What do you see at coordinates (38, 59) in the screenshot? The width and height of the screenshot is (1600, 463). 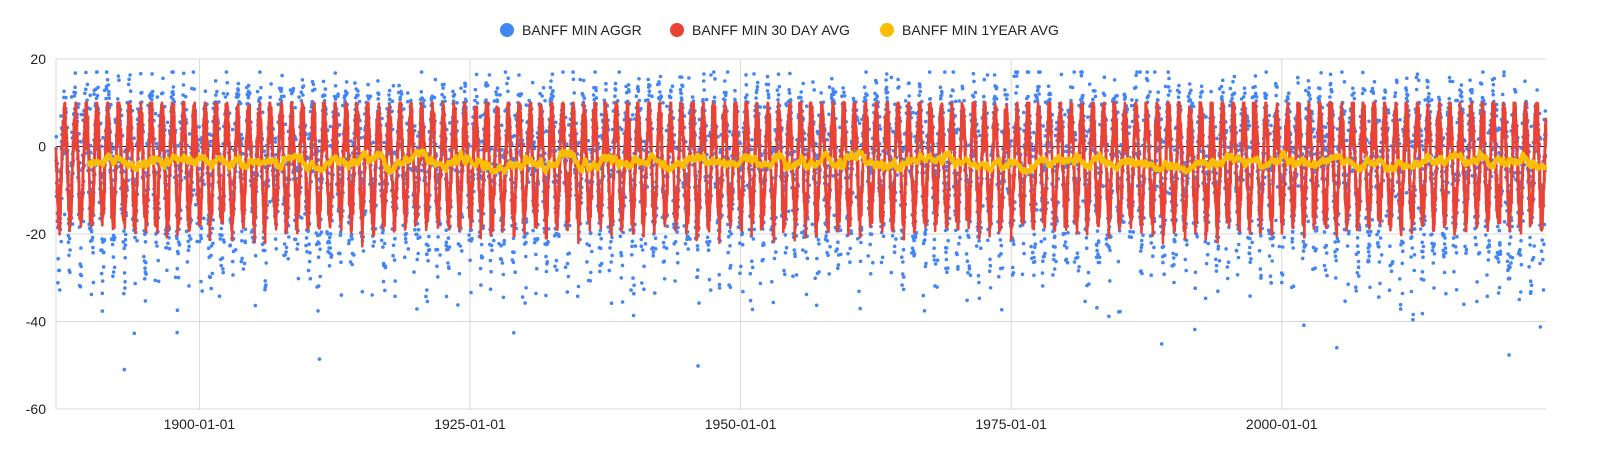 I see `y-tick-label: 20` at bounding box center [38, 59].